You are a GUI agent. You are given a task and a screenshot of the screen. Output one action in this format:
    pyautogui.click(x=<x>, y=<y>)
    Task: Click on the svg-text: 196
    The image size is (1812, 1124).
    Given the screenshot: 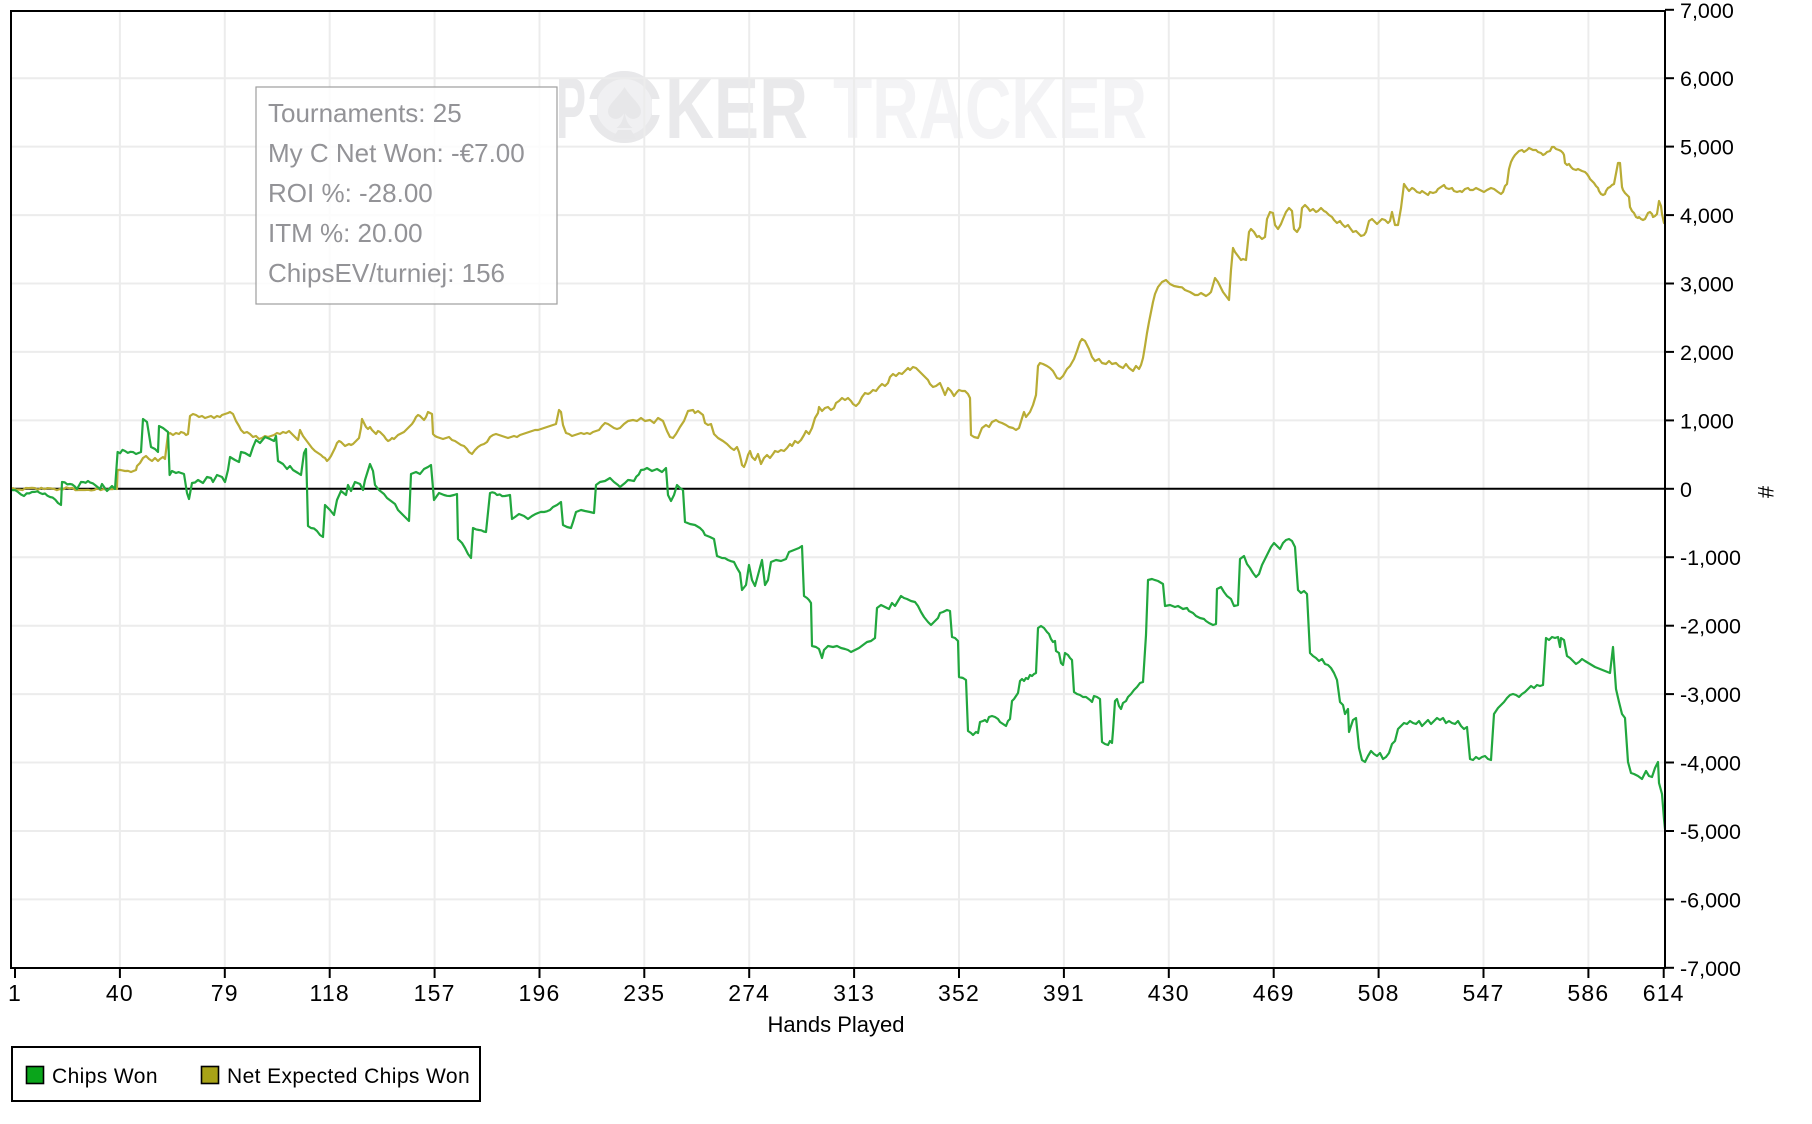 What is the action you would take?
    pyautogui.click(x=540, y=993)
    